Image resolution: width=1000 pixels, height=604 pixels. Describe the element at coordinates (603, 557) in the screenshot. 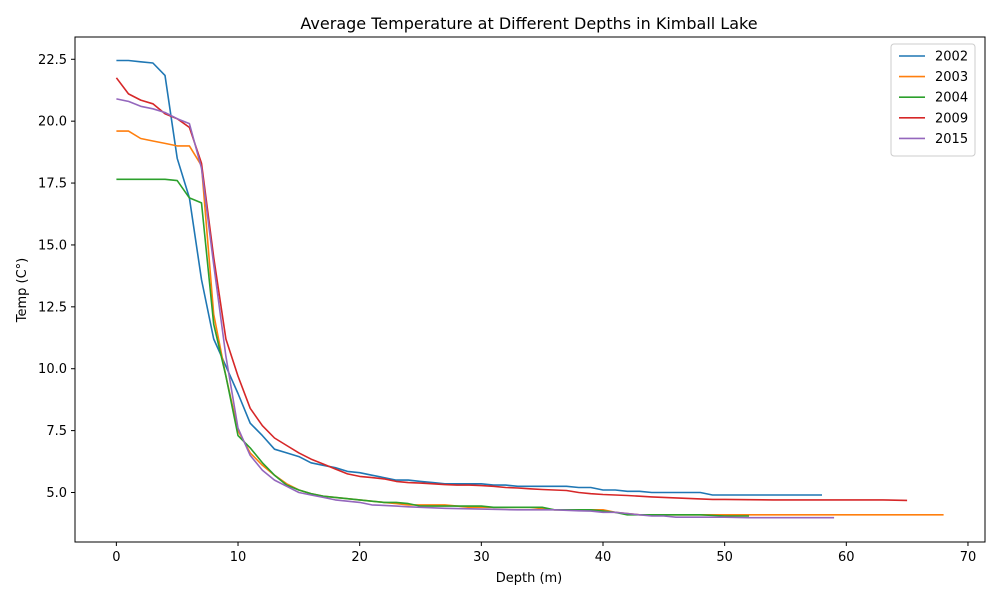

I see `x-tick-label: 40` at that location.